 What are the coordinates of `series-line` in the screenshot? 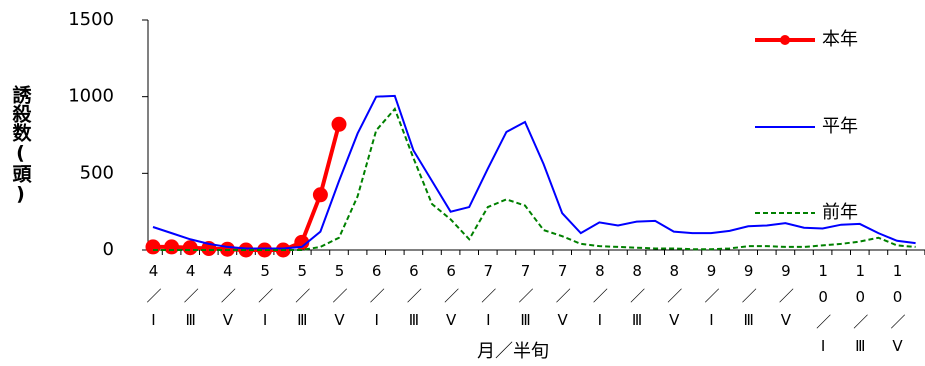 It's located at (247, 187).